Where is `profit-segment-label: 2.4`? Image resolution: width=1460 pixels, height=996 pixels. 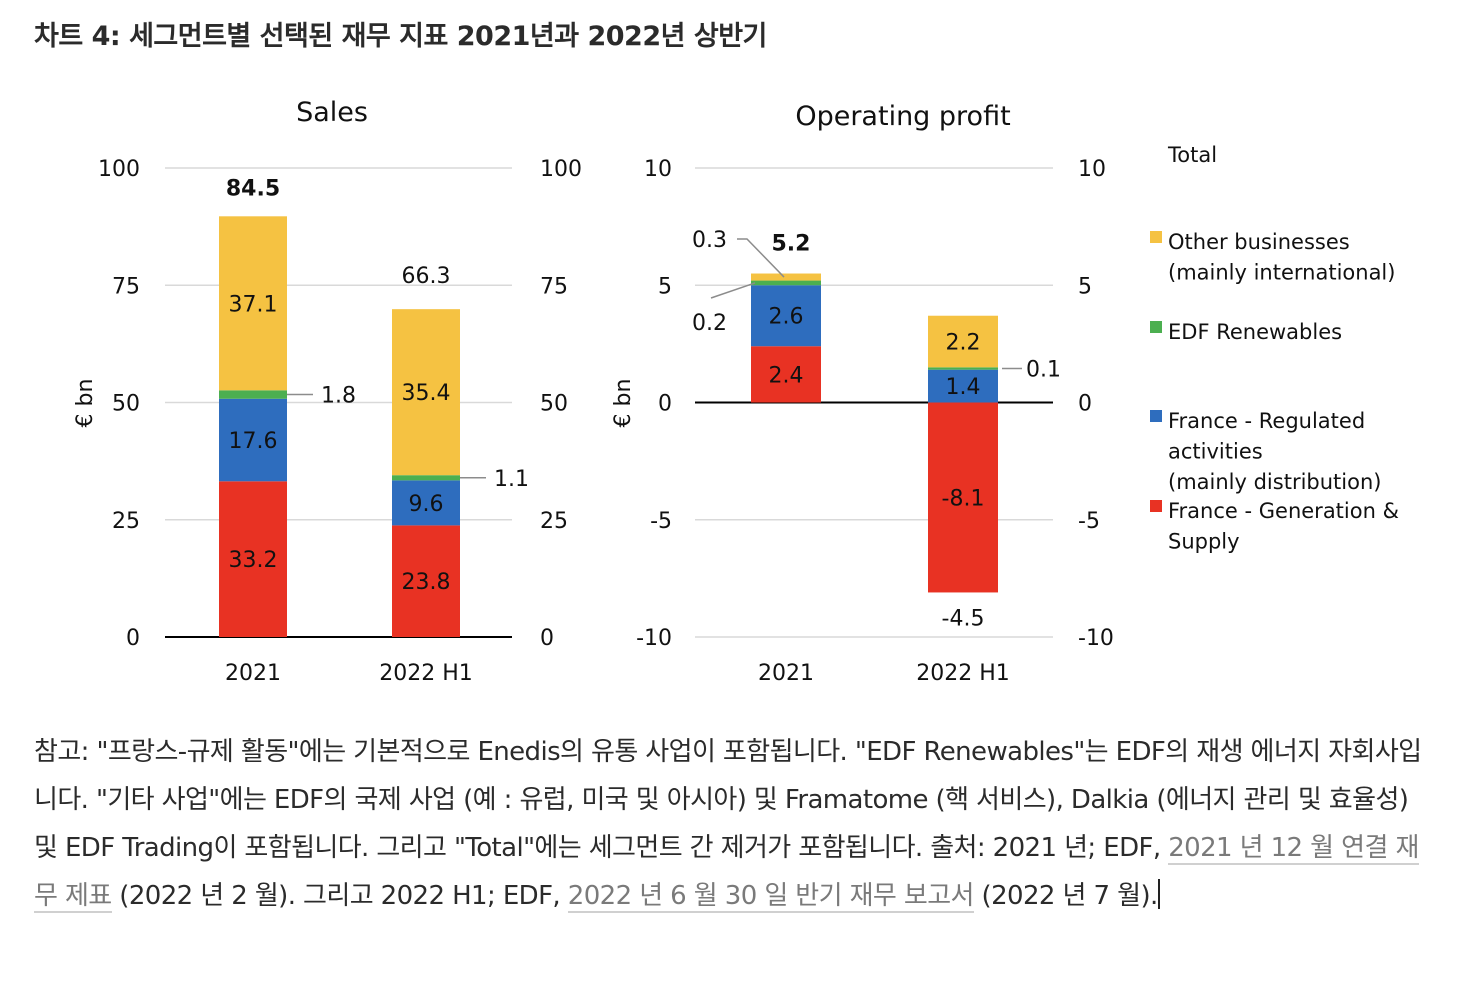
profit-segment-label: 2.4 is located at coordinates (786, 375).